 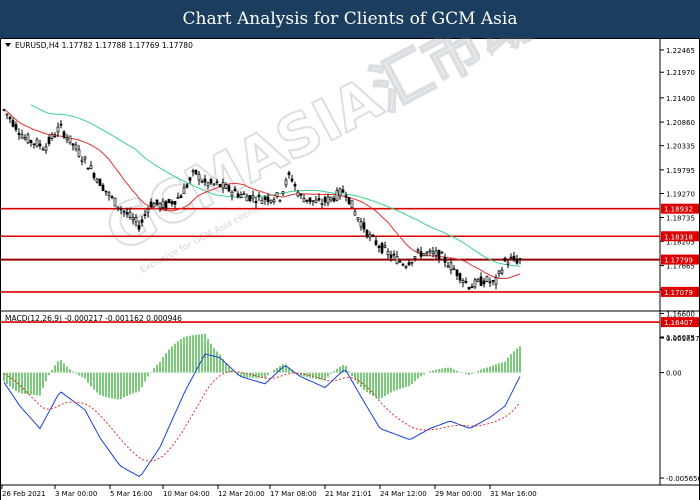 What do you see at coordinates (348, 494) in the screenshot?
I see `time-tick-label: 21 Mar 21:01` at bounding box center [348, 494].